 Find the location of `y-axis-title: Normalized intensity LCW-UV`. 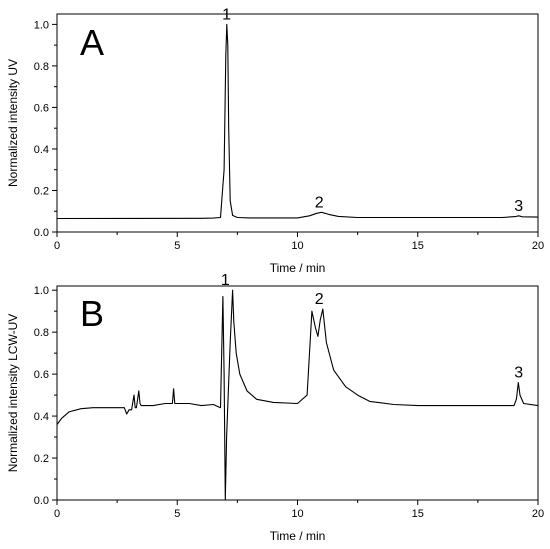

y-axis-title: Normalized intensity LCW-UV is located at coordinates (13, 393).